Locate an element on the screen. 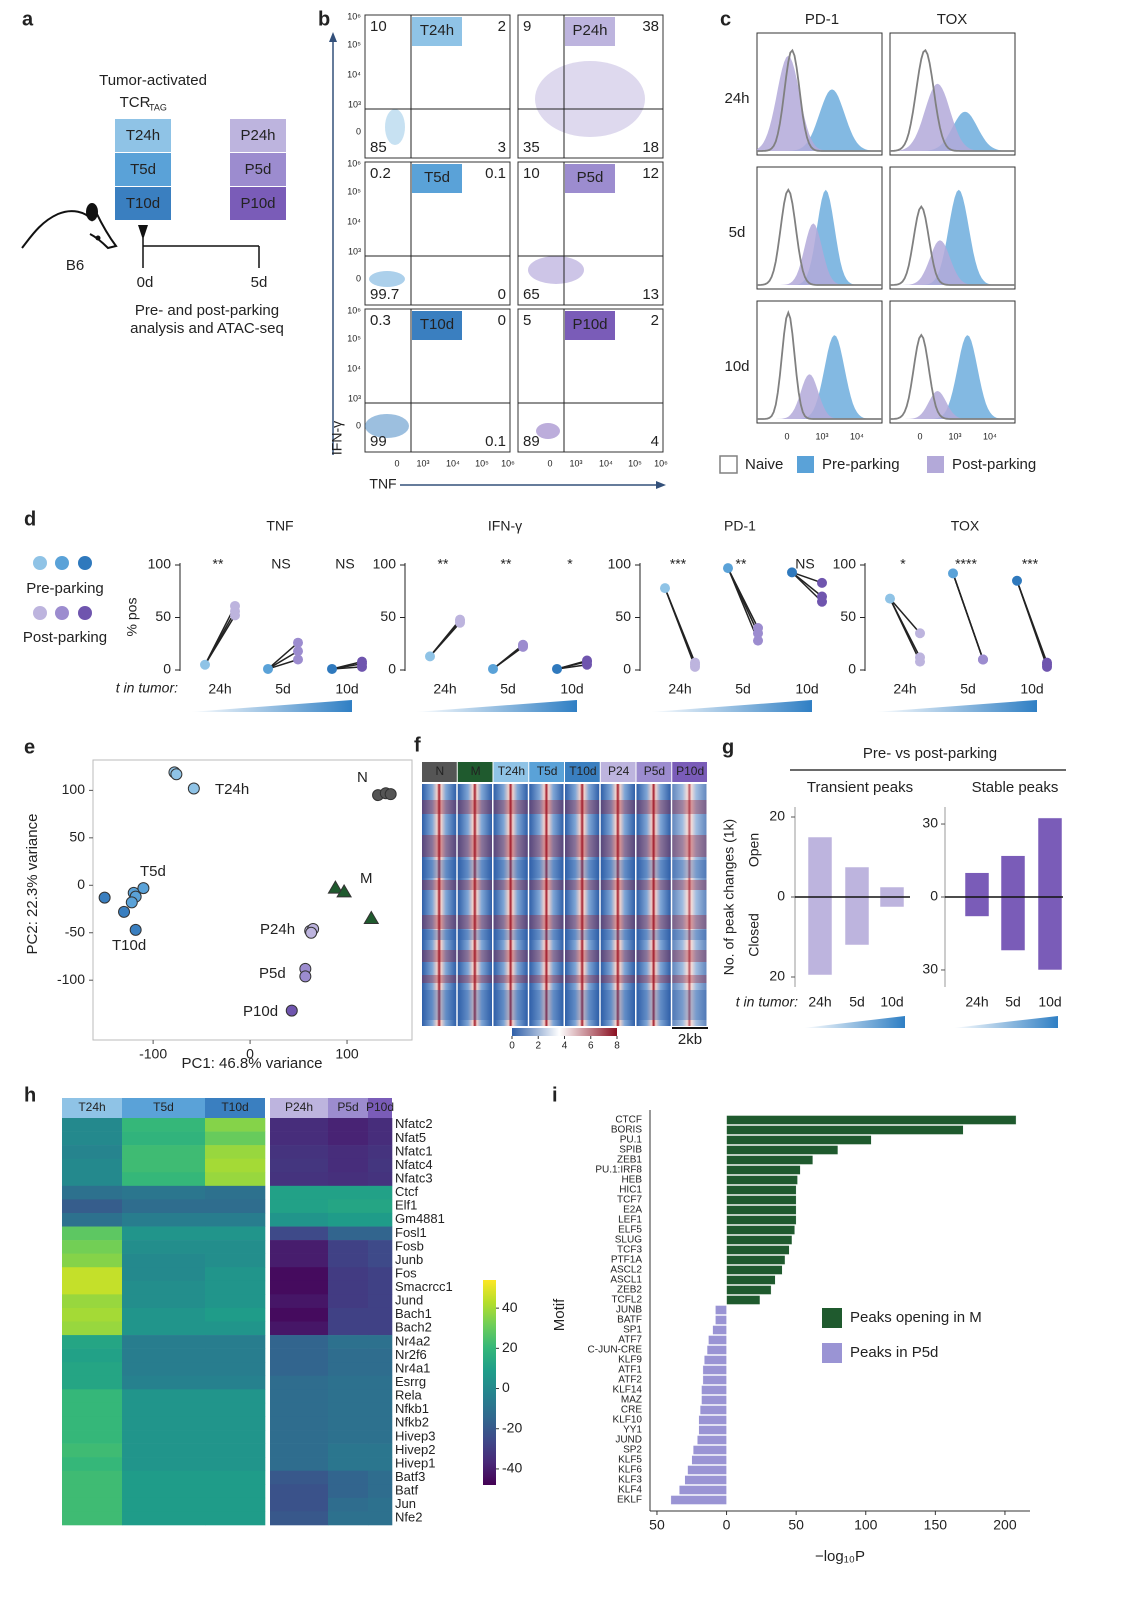  significance: ** is located at coordinates (218, 564).